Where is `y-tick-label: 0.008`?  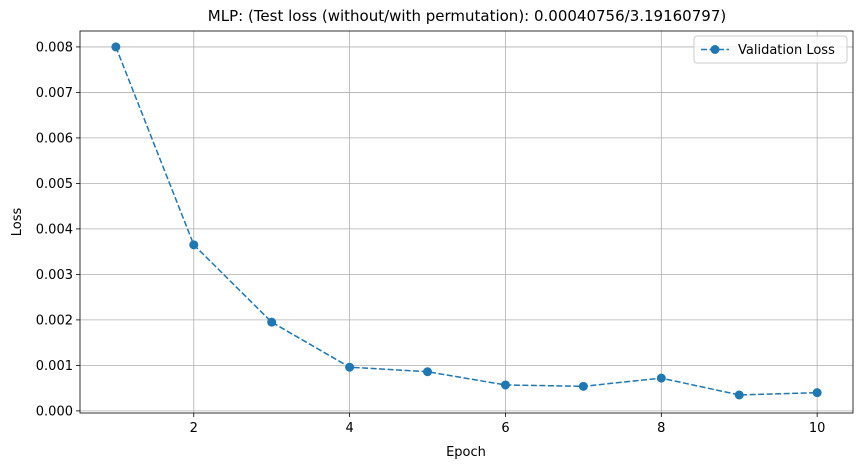 y-tick-label: 0.008 is located at coordinates (54, 47).